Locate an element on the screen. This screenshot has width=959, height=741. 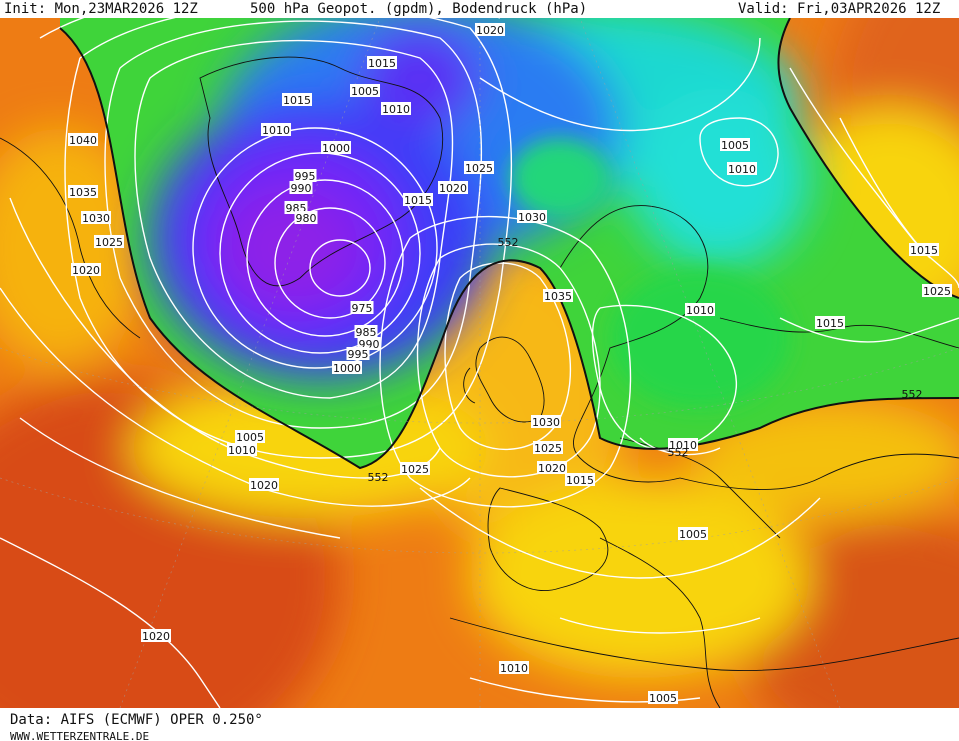
data-source: Data: AIFS (ECMWF) OPER 0.250° is located at coordinates (136, 720).